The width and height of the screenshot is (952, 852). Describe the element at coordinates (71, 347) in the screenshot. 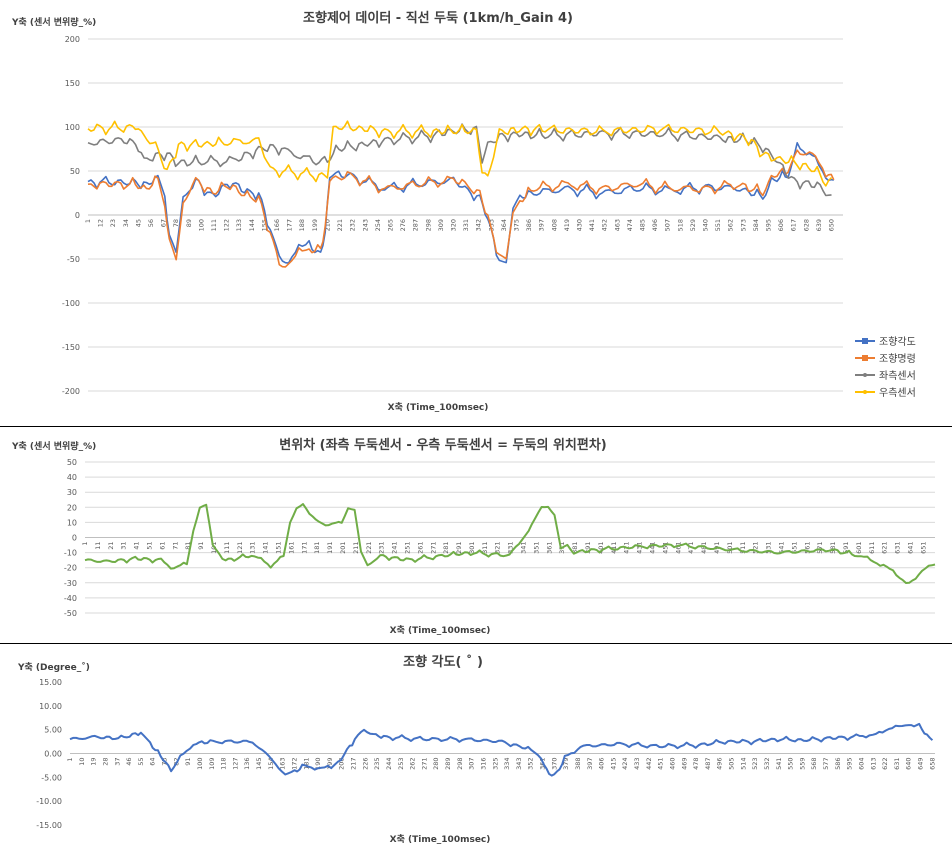

I see `y-tick-label: -150` at that location.